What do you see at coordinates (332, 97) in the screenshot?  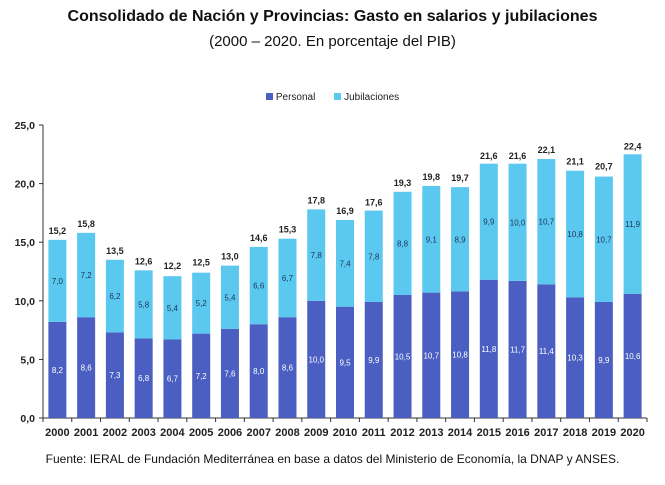 I see `legend: Personal Jubilaciones` at bounding box center [332, 97].